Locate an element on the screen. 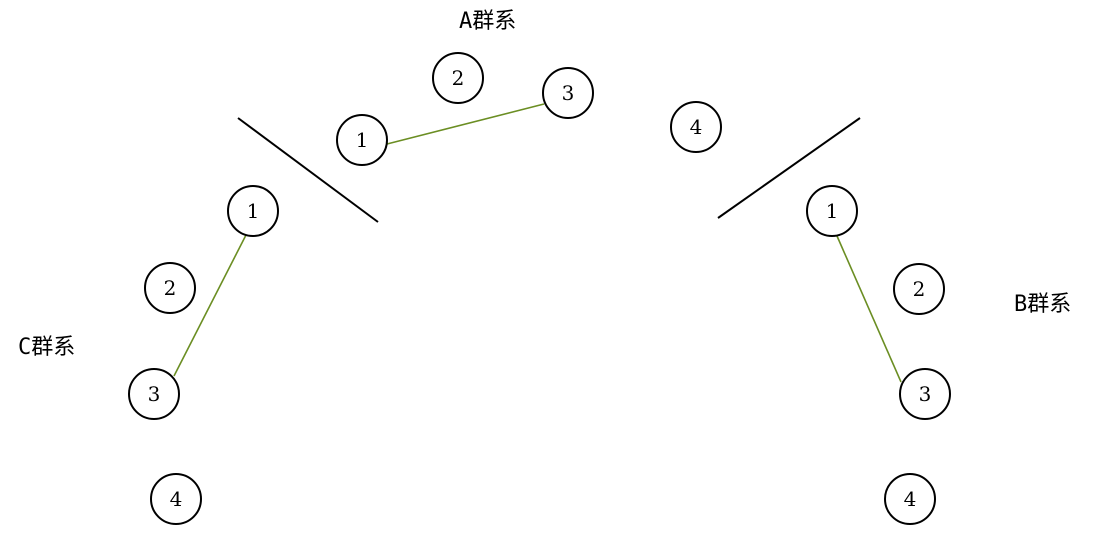  node-c-1-label: 1 is located at coordinates (253, 211).